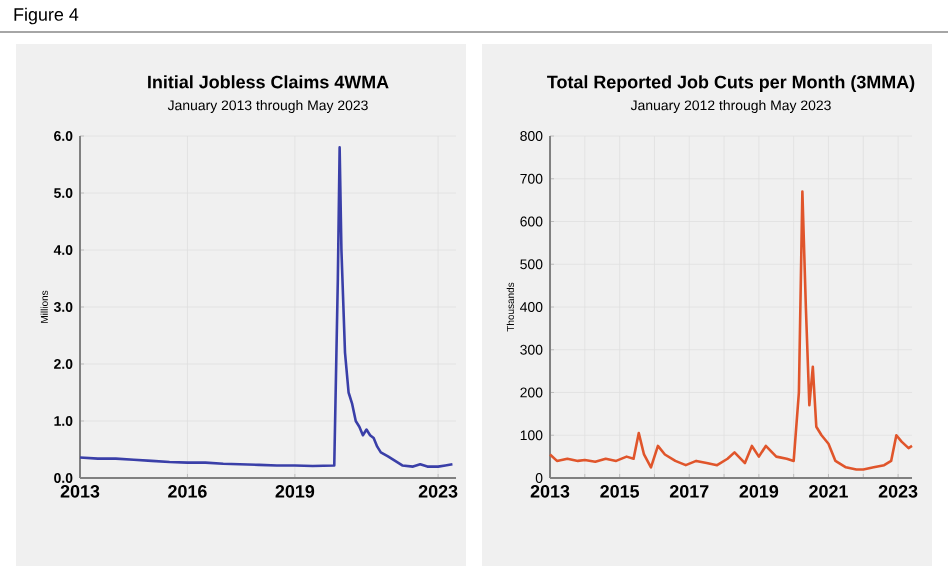 The image size is (948, 580). What do you see at coordinates (731, 83) in the screenshot?
I see `chart-title: Total Reported Job Cuts per Month (3MMA)` at bounding box center [731, 83].